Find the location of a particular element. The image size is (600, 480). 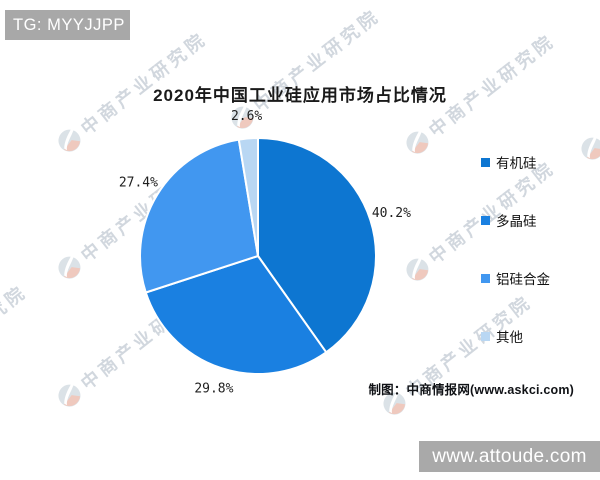

pie-legend: 有机硅多晶硅铝硅合金其他 is located at coordinates (515, 249).